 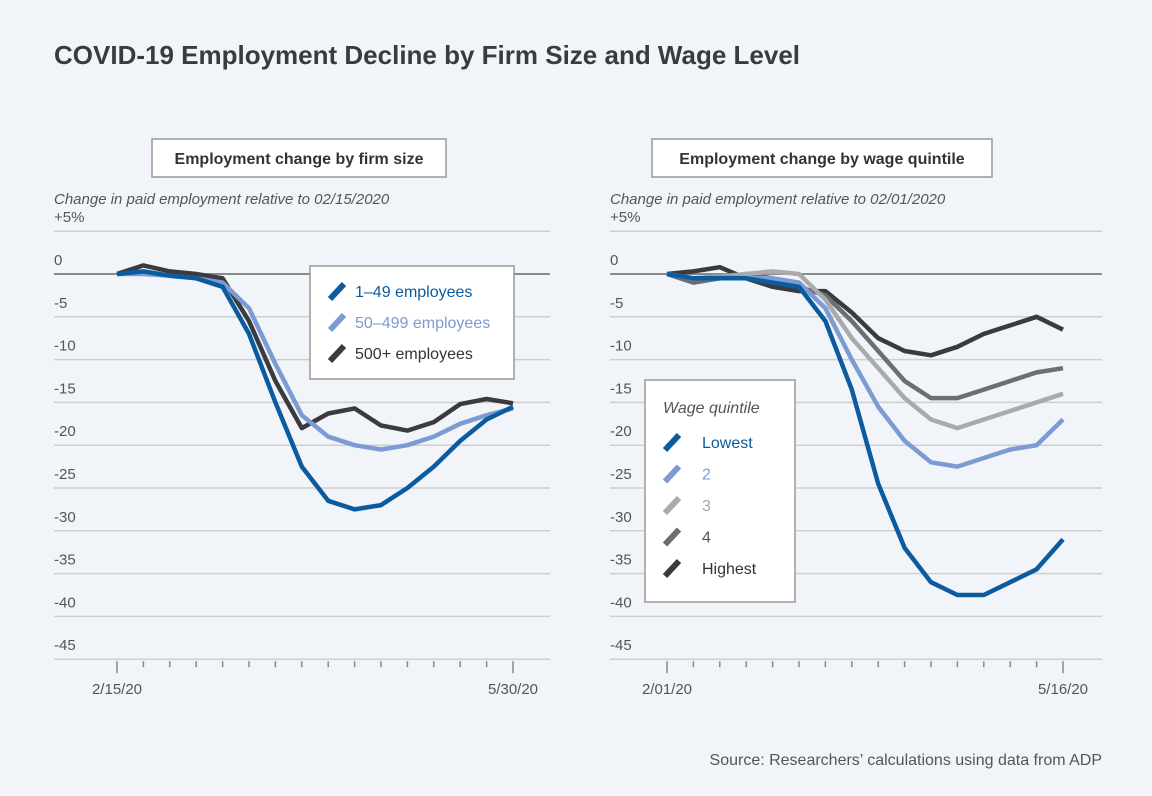 I want to click on legend-label: Highest, so click(x=729, y=569).